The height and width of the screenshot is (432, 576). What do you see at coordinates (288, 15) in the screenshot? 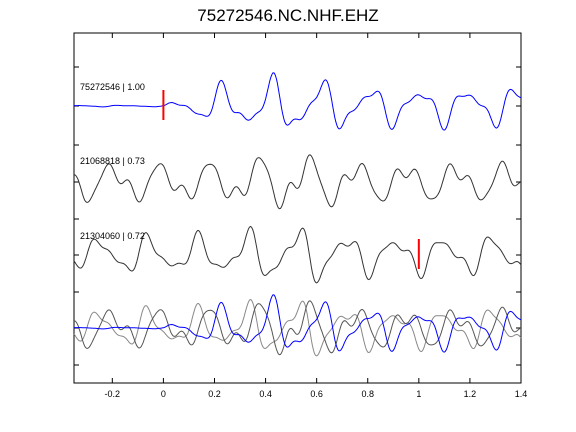
I see `chart-title: 75272546.NC.NHF.EHZ` at bounding box center [288, 15].